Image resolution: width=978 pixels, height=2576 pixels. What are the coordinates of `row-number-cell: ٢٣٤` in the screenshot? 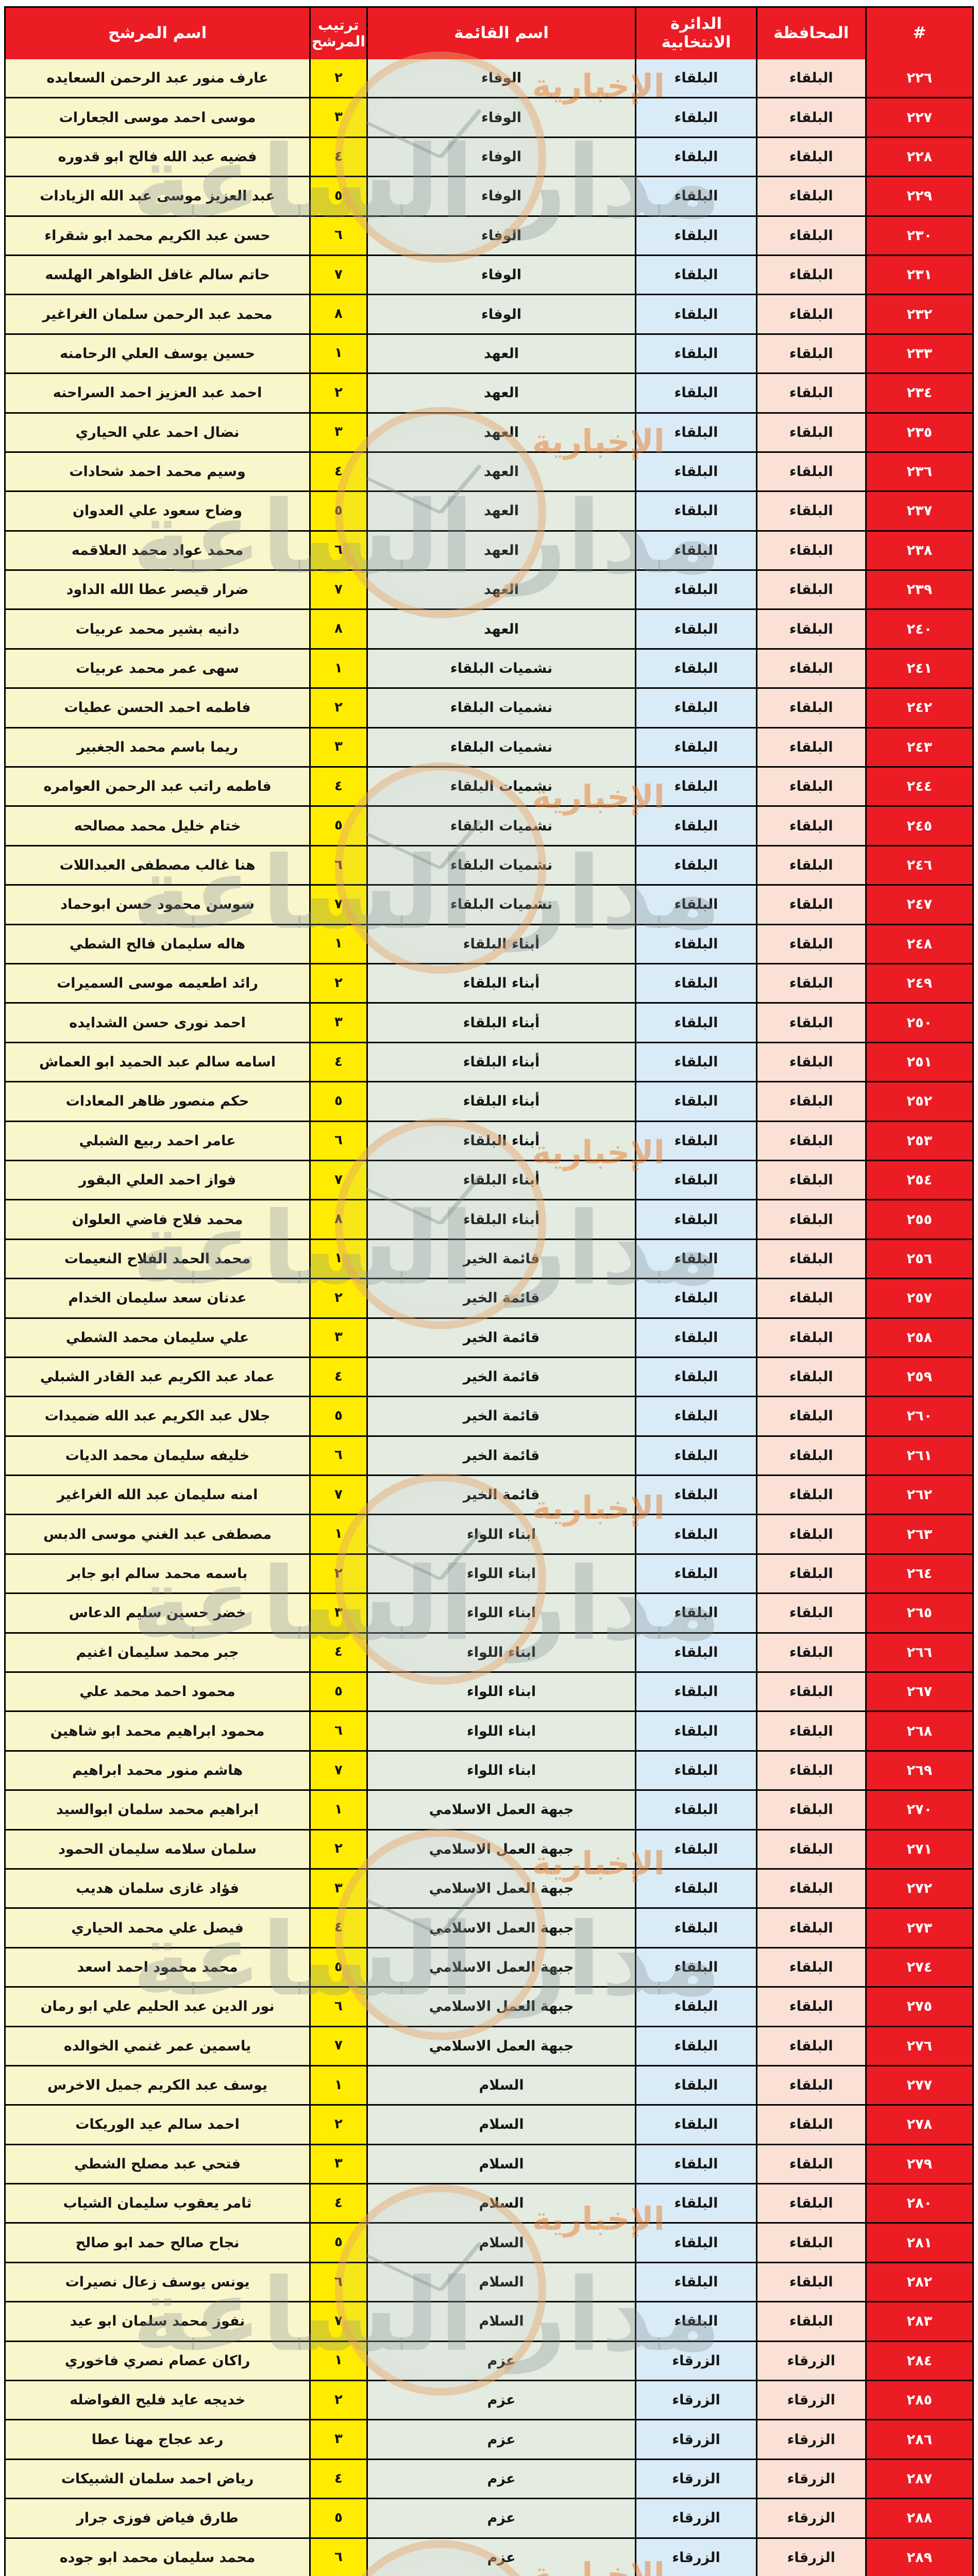 It's located at (919, 393).